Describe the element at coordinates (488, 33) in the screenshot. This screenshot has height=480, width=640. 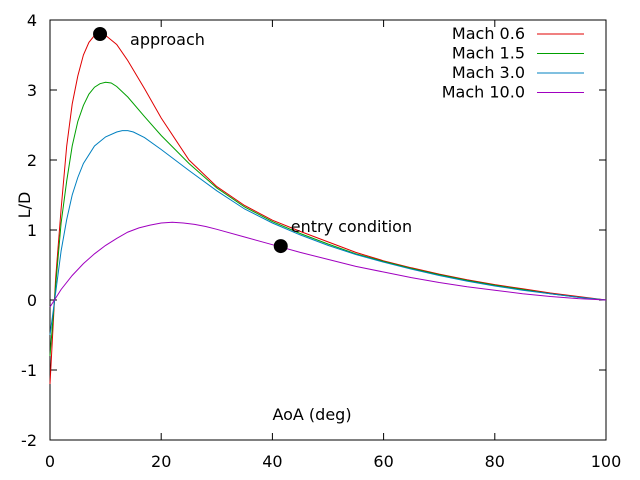
I see `legend-label-0: Mach 0.6` at that location.